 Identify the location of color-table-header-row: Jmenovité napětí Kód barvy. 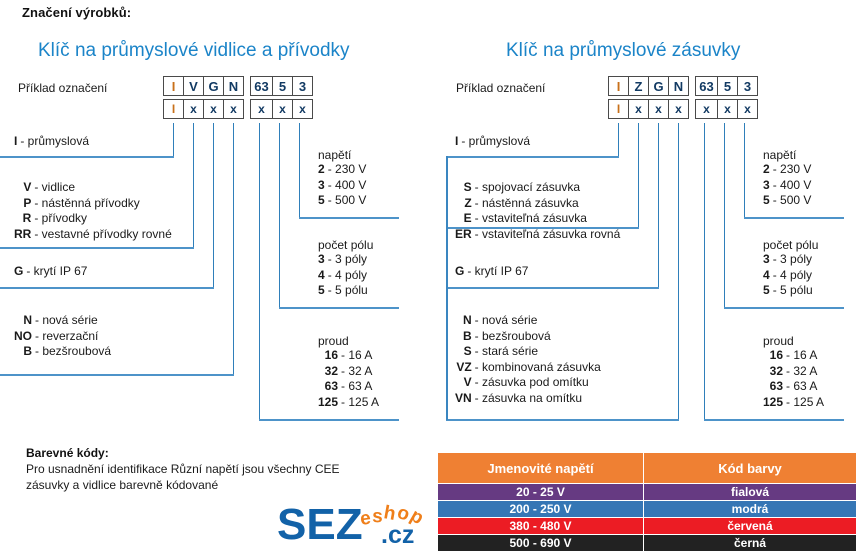
(646, 468).